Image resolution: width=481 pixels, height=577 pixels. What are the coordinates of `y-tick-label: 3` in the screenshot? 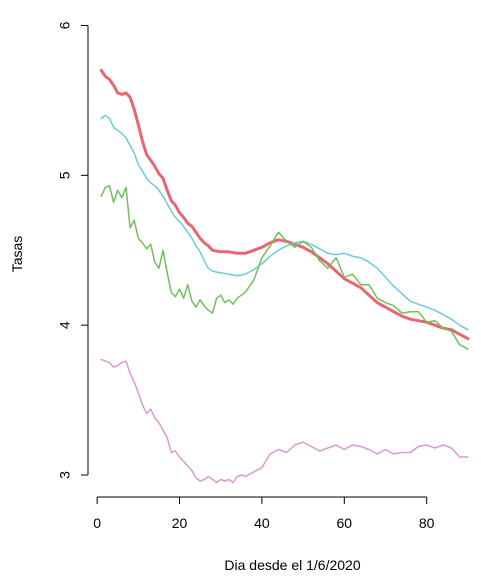 It's located at (65, 475).